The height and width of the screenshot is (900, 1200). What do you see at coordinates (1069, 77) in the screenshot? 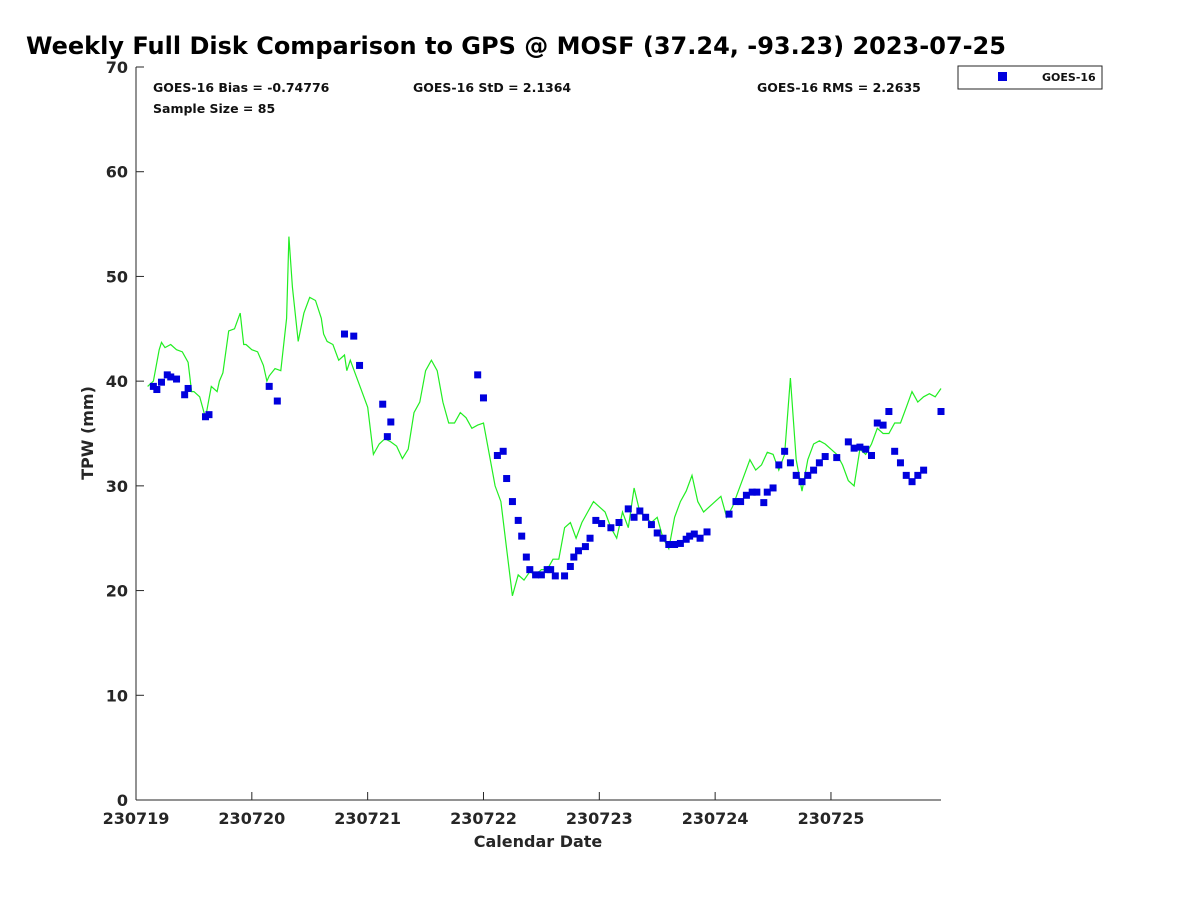
I see `legend-label-goes: GOES-16` at bounding box center [1069, 77].